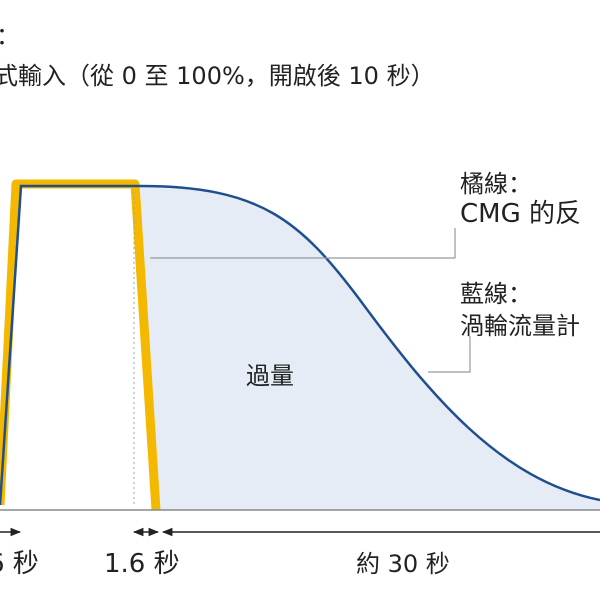 The height and width of the screenshot is (600, 600). I want to click on header-line: ：, so click(10, 36).